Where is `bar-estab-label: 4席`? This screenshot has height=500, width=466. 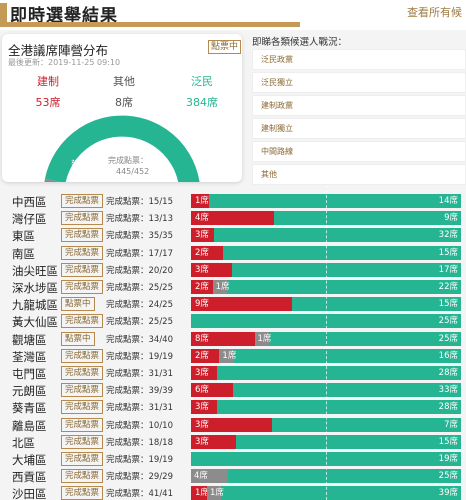
bar-estab-label: 4席 is located at coordinates (202, 218).